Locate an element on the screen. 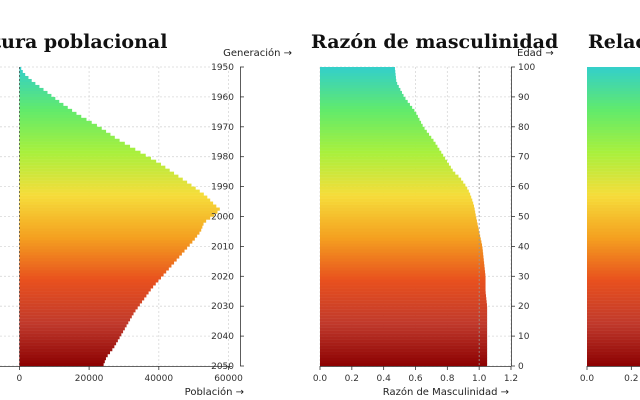  third-chart-title: Relaci is located at coordinates (614, 42).